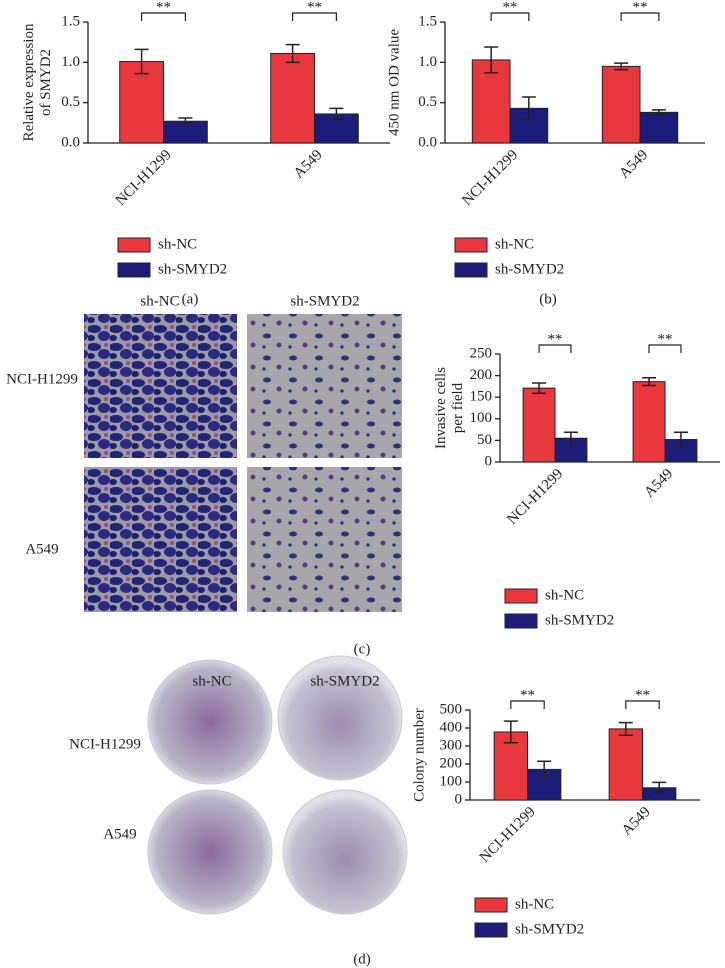 This screenshot has height=968, width=725. I want to click on y-axis-label: 450 nm OD value, so click(394, 82).